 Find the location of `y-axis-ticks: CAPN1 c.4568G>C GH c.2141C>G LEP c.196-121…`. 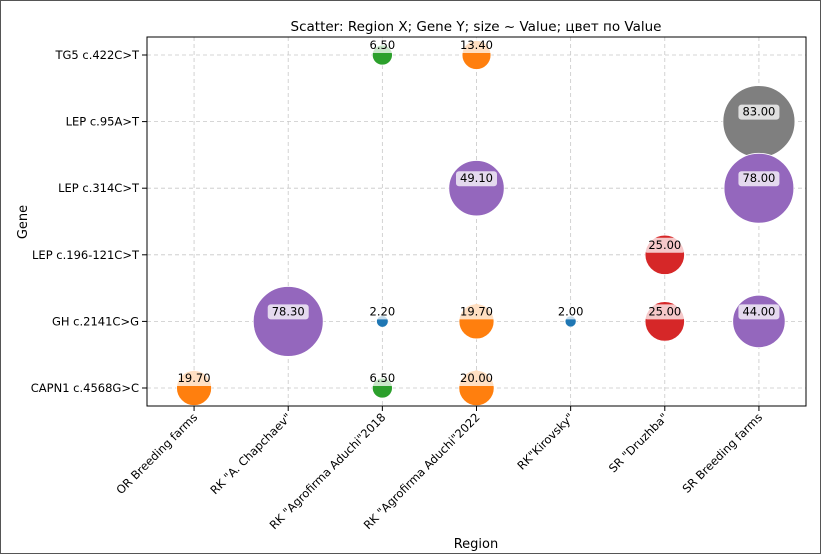

y-axis-ticks: CAPN1 c.4568G>C GH c.2141C>G LEP c.196-121… is located at coordinates (89, 221).